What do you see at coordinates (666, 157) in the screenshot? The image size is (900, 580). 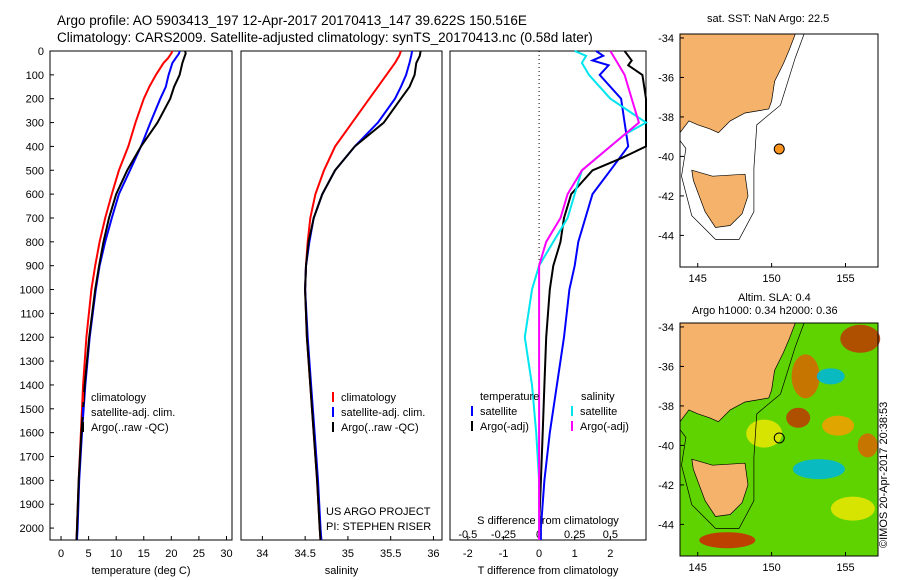 I see `map-lat-label: -40` at bounding box center [666, 157].